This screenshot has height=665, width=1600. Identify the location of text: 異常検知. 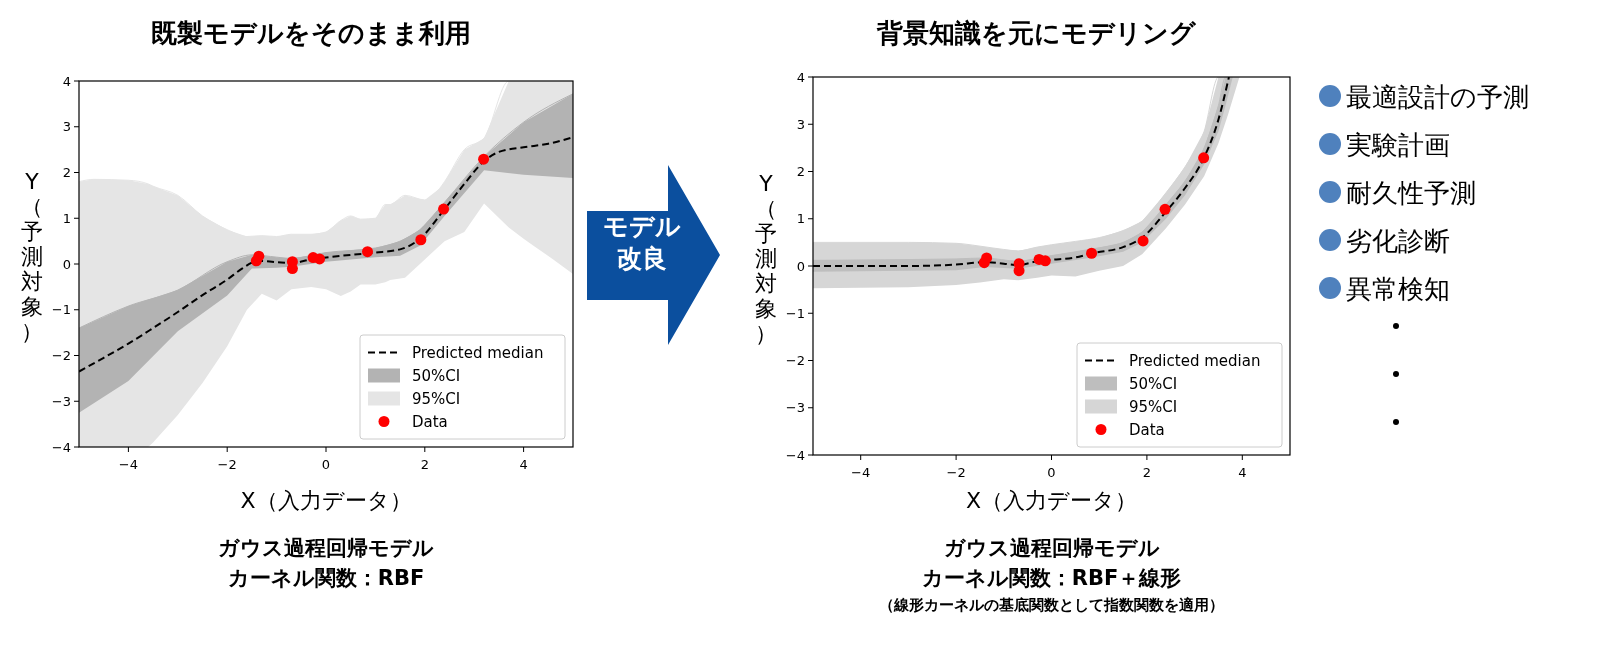
(1398, 289).